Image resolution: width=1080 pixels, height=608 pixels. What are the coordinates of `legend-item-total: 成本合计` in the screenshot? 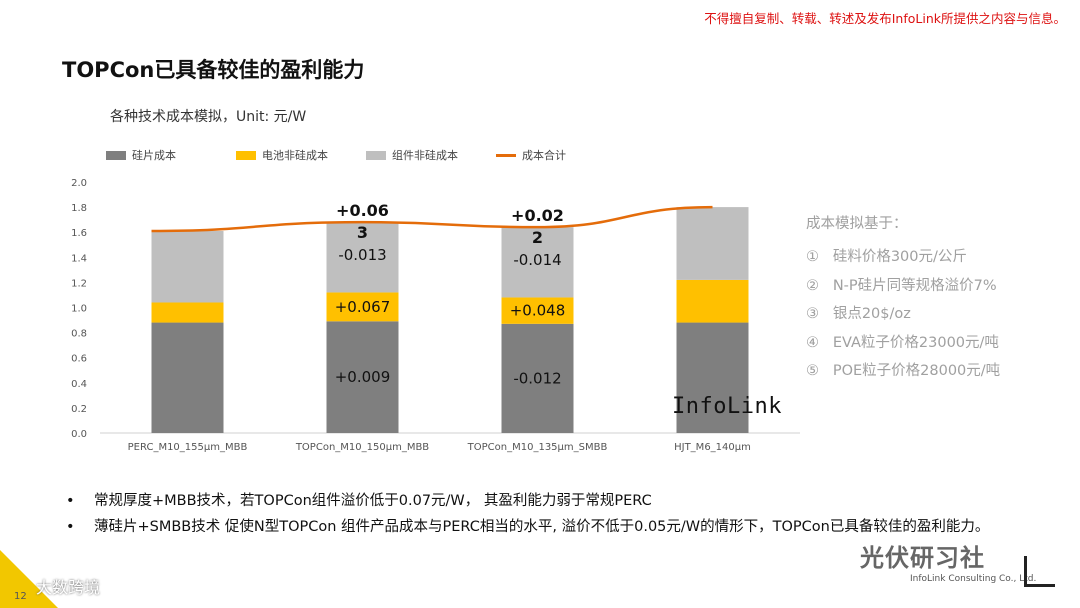 It's located at (566, 155).